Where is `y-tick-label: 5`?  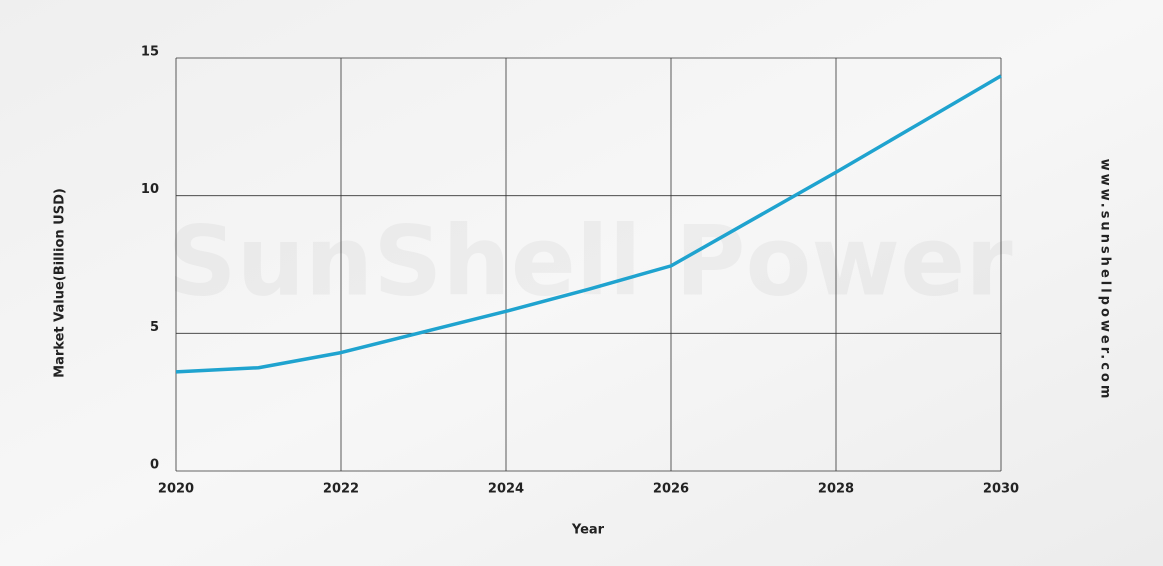
y-tick-label: 5 is located at coordinates (154, 327).